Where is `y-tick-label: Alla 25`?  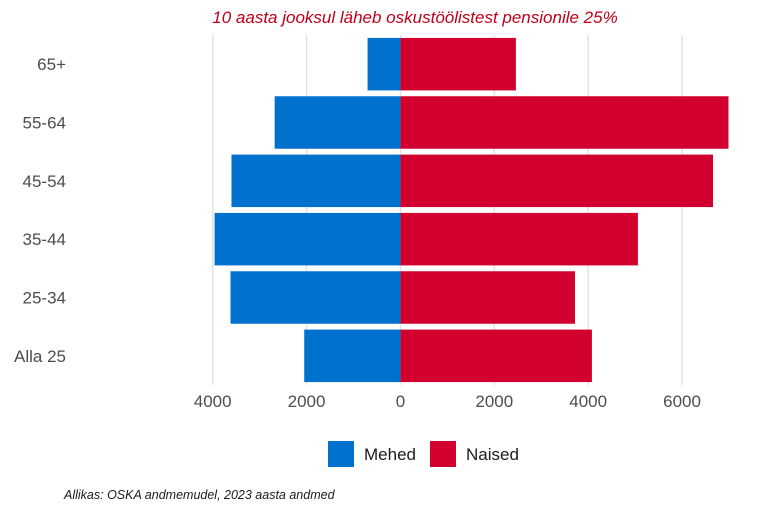
y-tick-label: Alla 25 is located at coordinates (40, 356).